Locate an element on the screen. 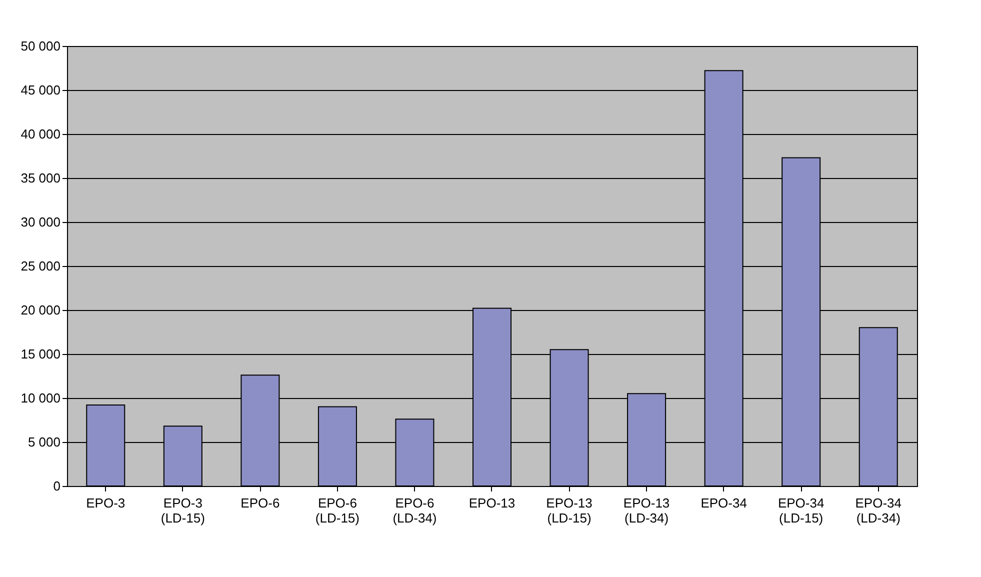  y-tick-label: 30 000 is located at coordinates (40, 222).